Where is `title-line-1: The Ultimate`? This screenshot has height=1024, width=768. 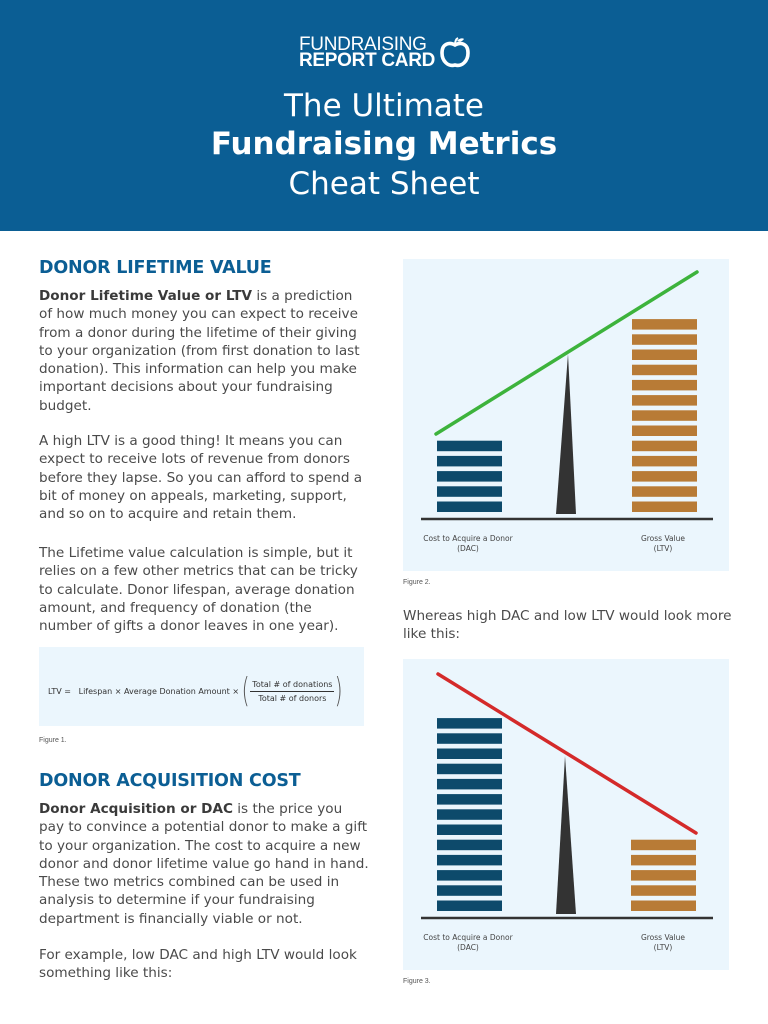 title-line-1: The Ultimate is located at coordinates (383, 106).